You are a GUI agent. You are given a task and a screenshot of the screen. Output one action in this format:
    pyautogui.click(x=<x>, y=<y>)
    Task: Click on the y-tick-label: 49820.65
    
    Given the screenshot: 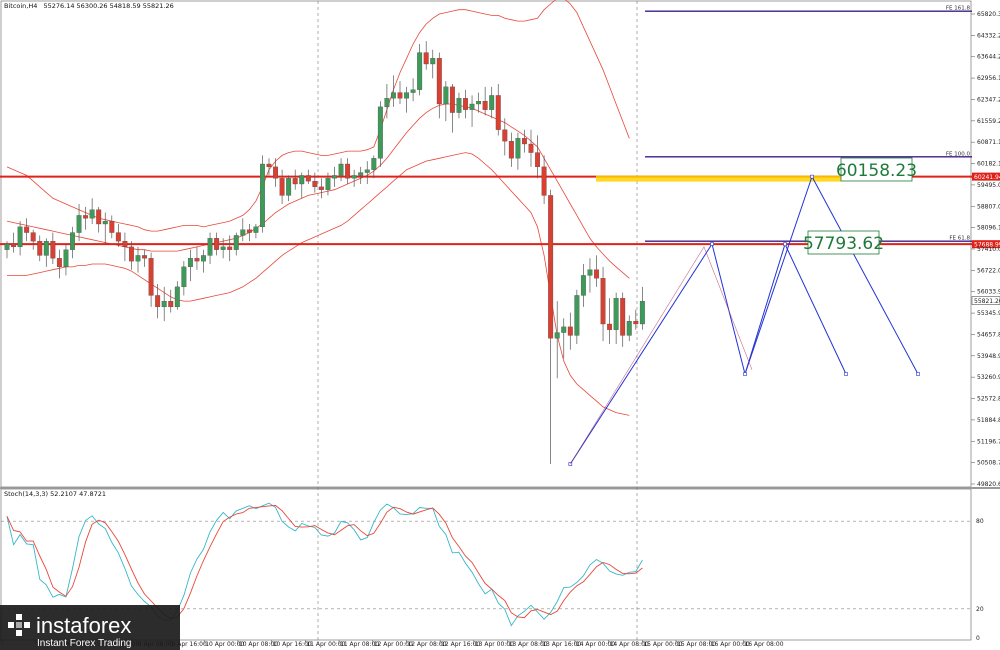 What is the action you would take?
    pyautogui.click(x=988, y=484)
    